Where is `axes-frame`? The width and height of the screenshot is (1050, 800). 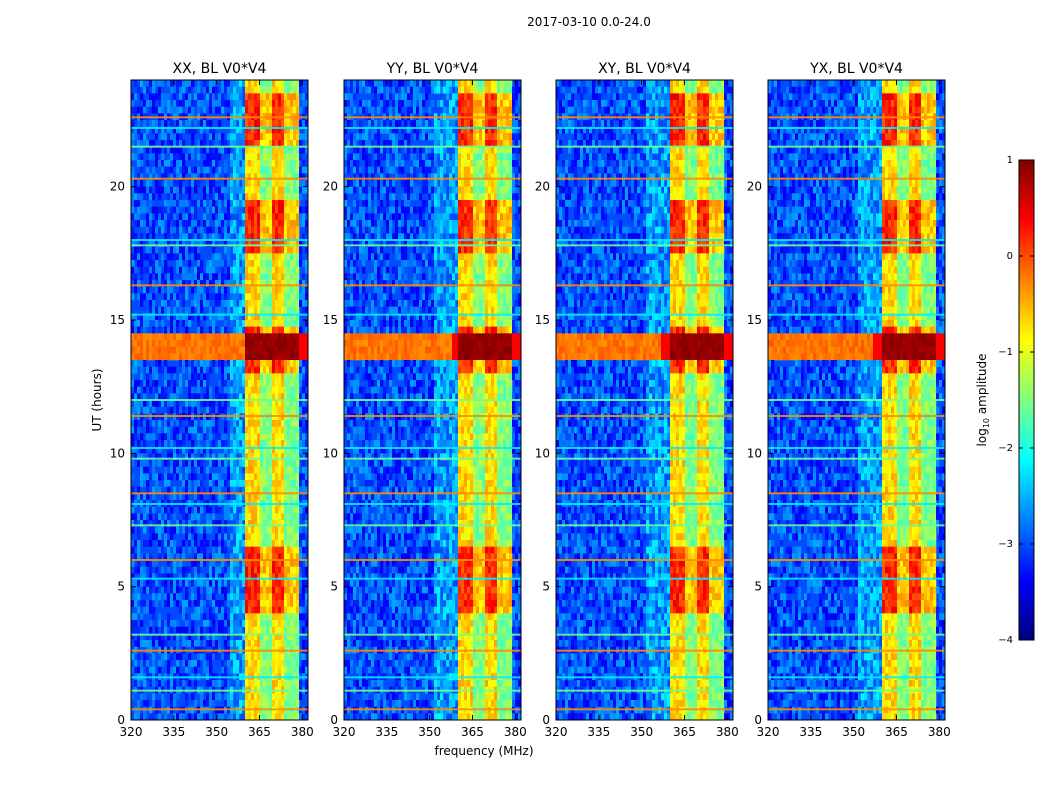 axes-frame is located at coordinates (219, 400).